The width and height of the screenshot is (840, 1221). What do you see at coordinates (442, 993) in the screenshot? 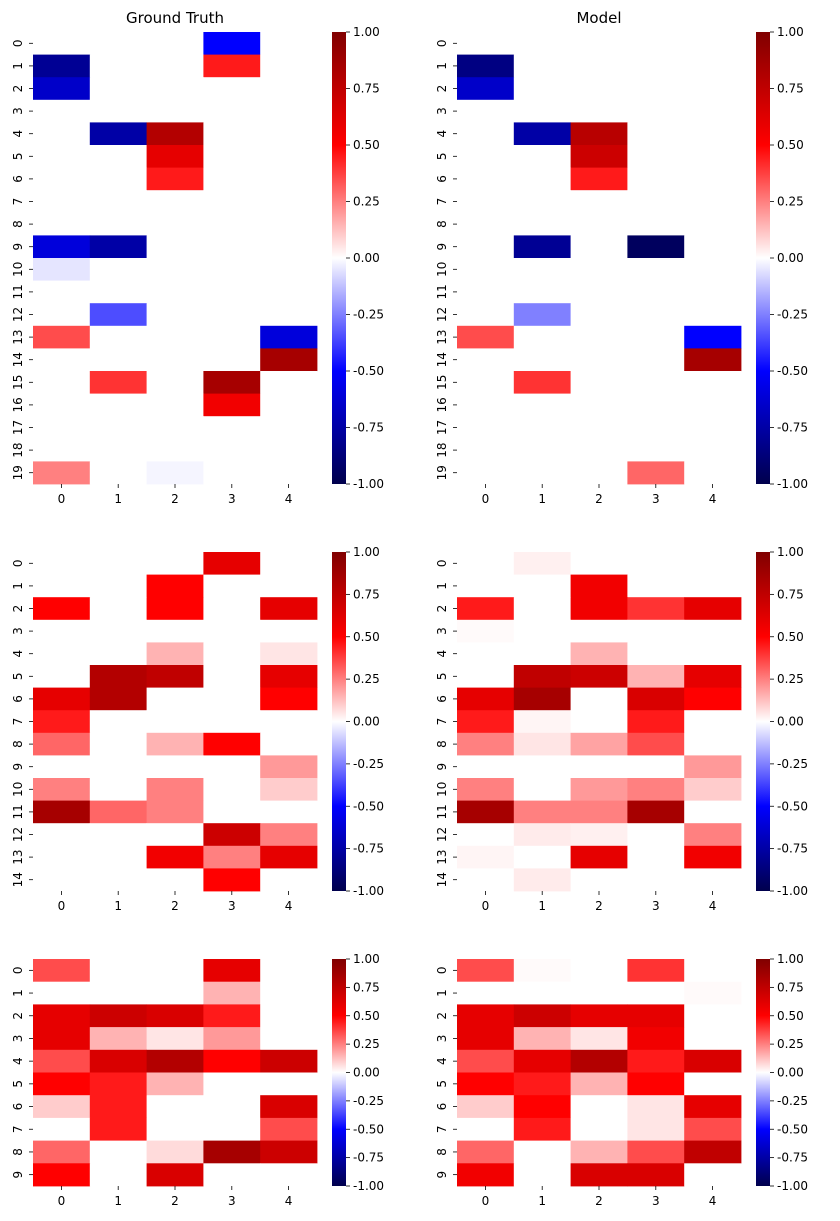
I see `y-tick-label: 1` at bounding box center [442, 993].